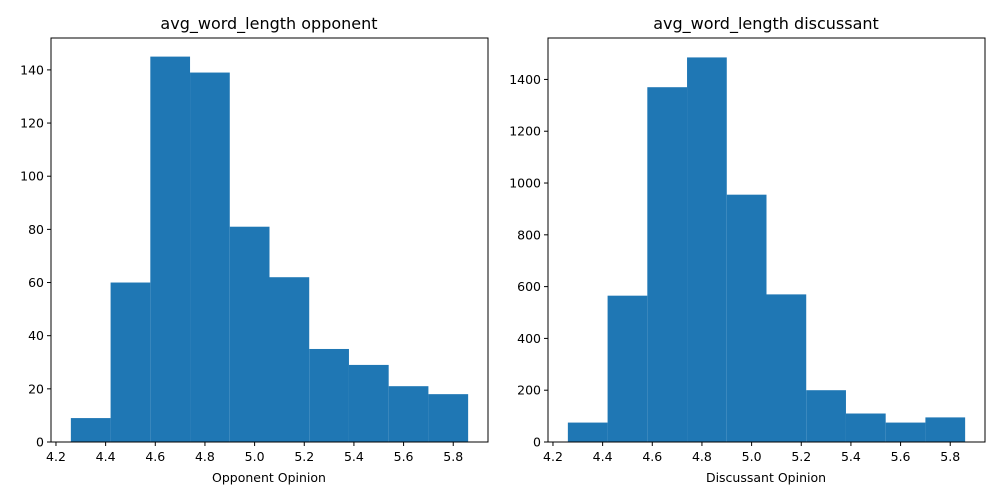 This screenshot has width=1000, height=504. Describe the element at coordinates (525, 79) in the screenshot. I see `discussant-y-tick-label-7: 1400` at that location.